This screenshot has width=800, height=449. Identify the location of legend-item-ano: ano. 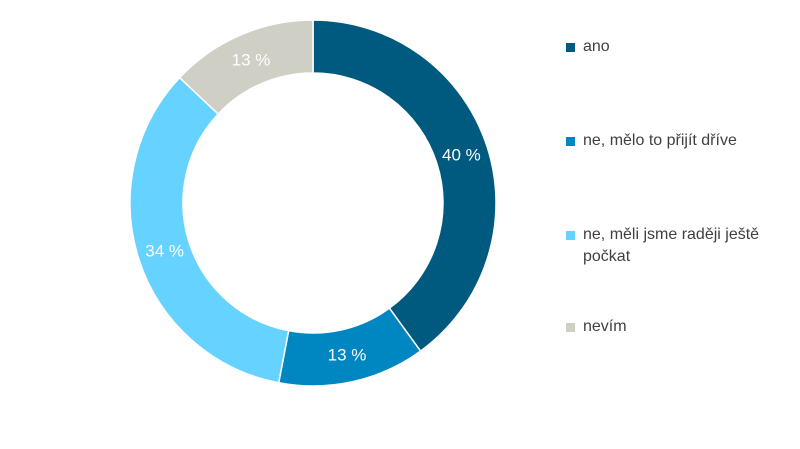
(681, 47).